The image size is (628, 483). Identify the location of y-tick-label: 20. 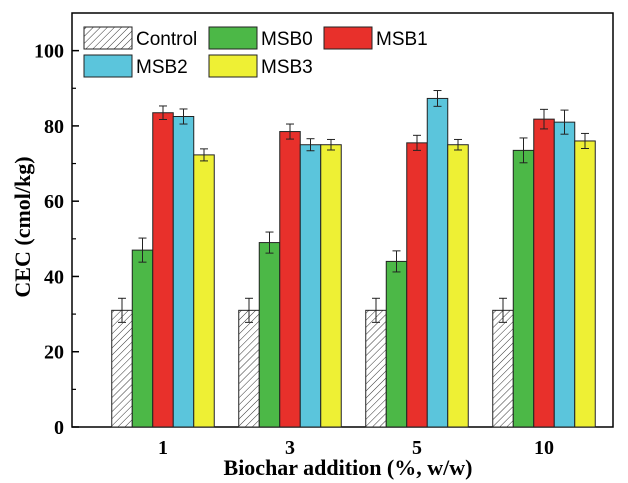
(54, 353).